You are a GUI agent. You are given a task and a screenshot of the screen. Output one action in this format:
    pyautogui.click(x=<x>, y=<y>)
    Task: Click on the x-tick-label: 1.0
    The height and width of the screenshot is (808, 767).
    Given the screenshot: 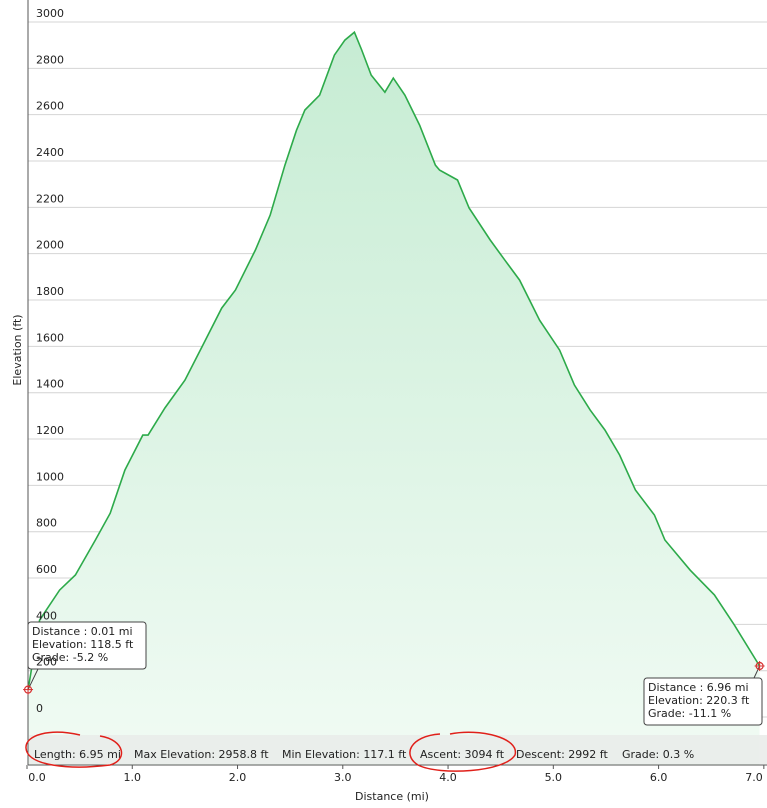 What is the action you would take?
    pyautogui.click(x=133, y=777)
    